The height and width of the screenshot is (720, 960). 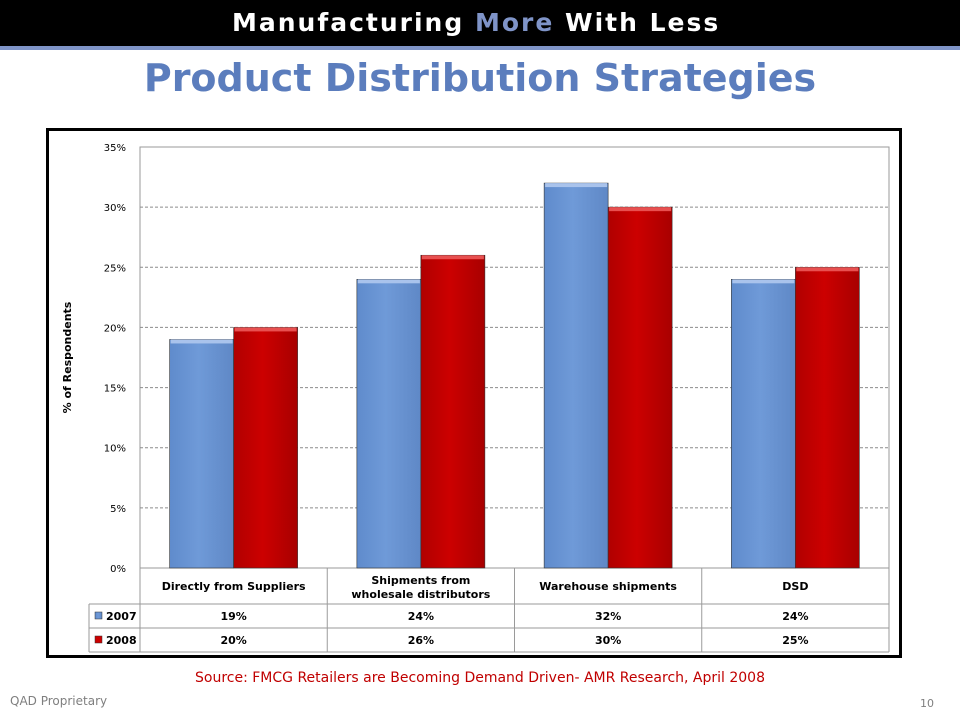 I want to click on x-tick-label: Warehouse shipments, so click(x=608, y=586).